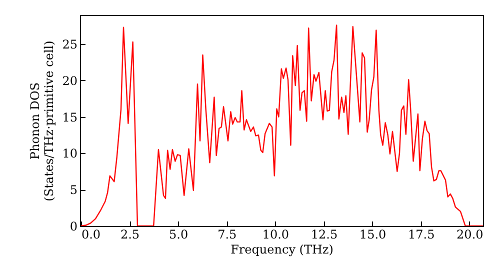 This screenshot has width=500, height=280. Describe the element at coordinates (74, 227) in the screenshot. I see `y-tick-label: 0` at that location.